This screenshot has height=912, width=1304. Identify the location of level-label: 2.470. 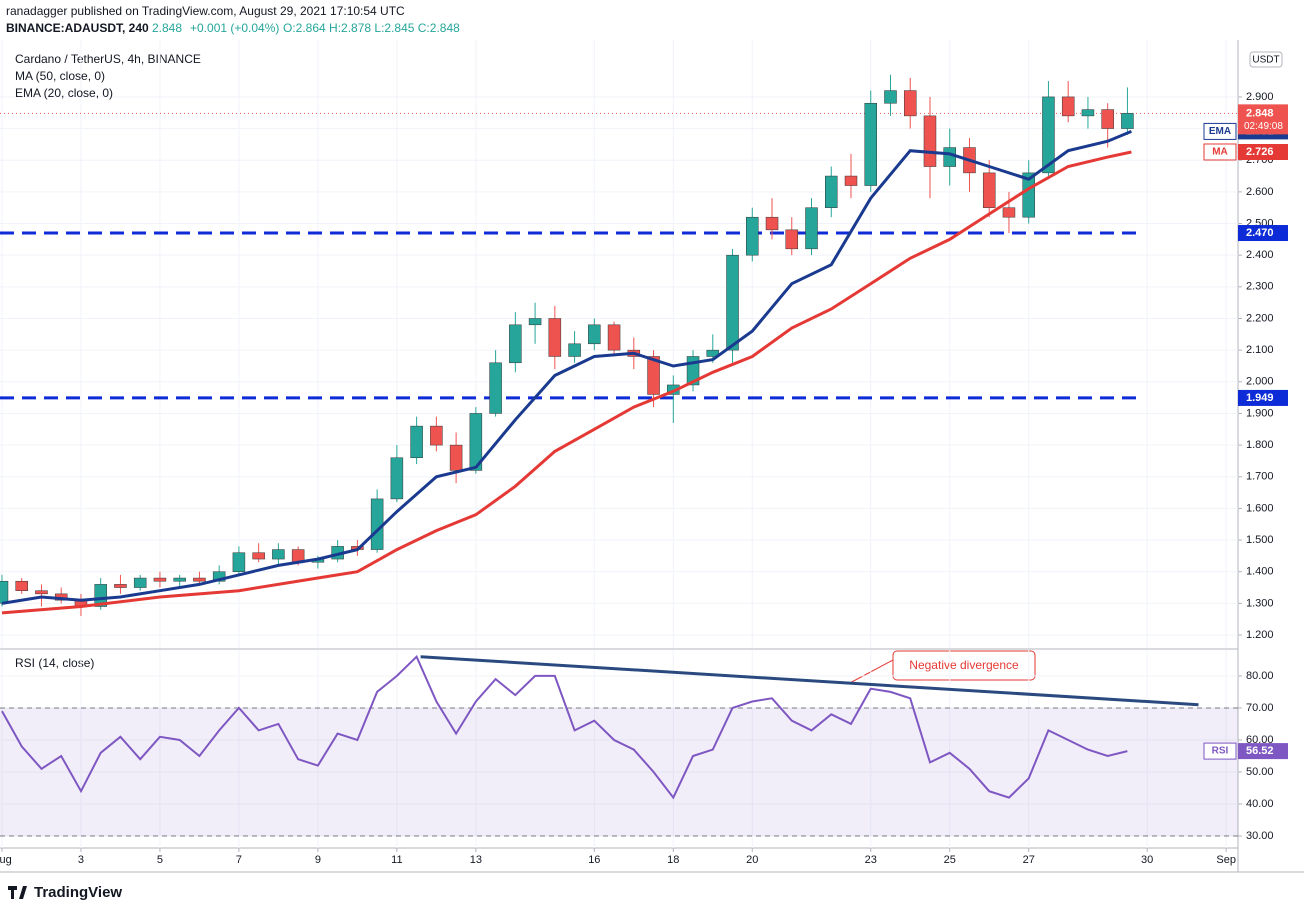
(1260, 233).